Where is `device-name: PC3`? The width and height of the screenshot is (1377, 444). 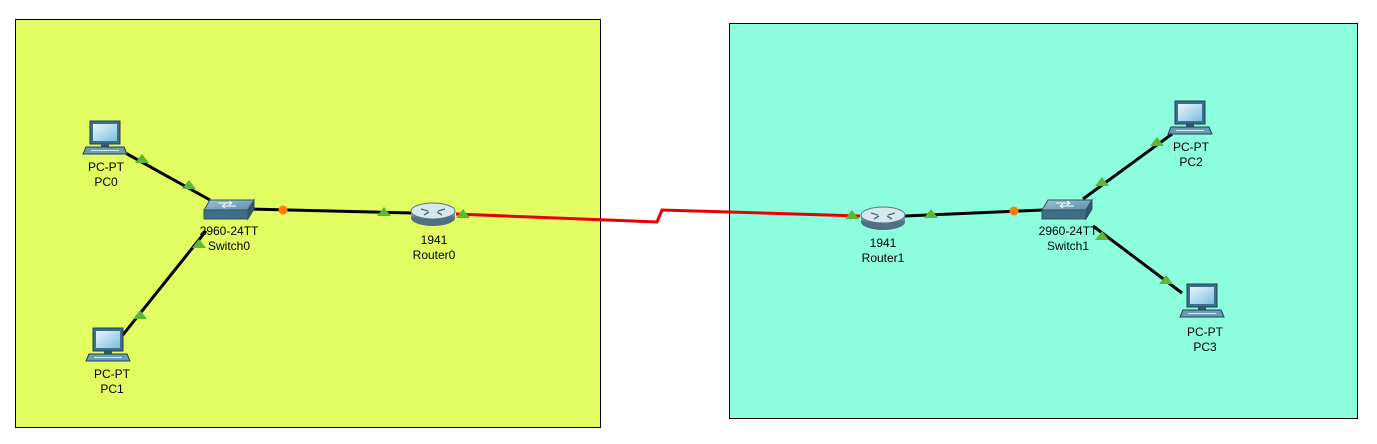 device-name: PC3 is located at coordinates (1205, 347).